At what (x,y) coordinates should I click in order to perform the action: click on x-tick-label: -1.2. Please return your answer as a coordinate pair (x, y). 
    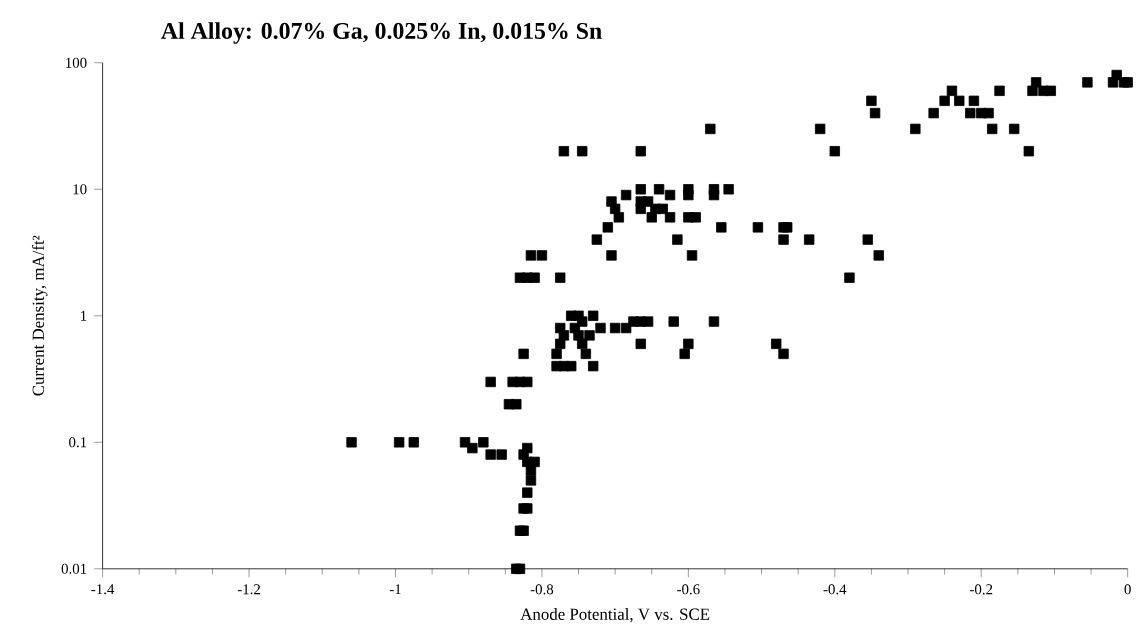
    Looking at the image, I should click on (249, 589).